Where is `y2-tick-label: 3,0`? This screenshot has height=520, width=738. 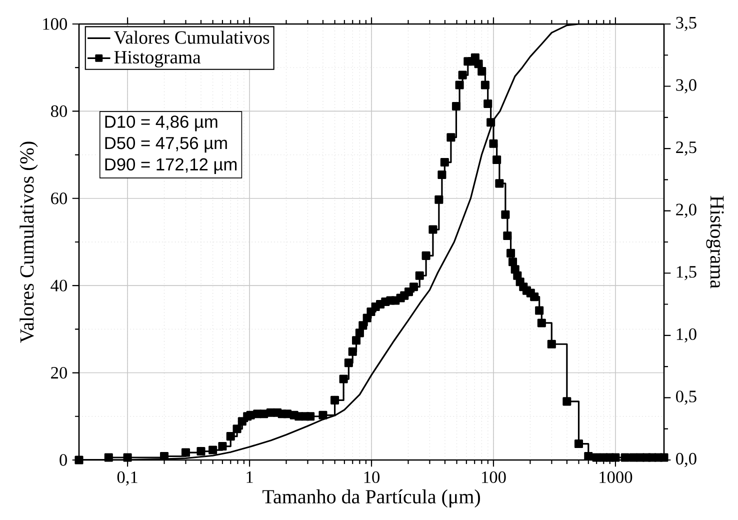
y2-tick-label: 3,0 is located at coordinates (686, 86).